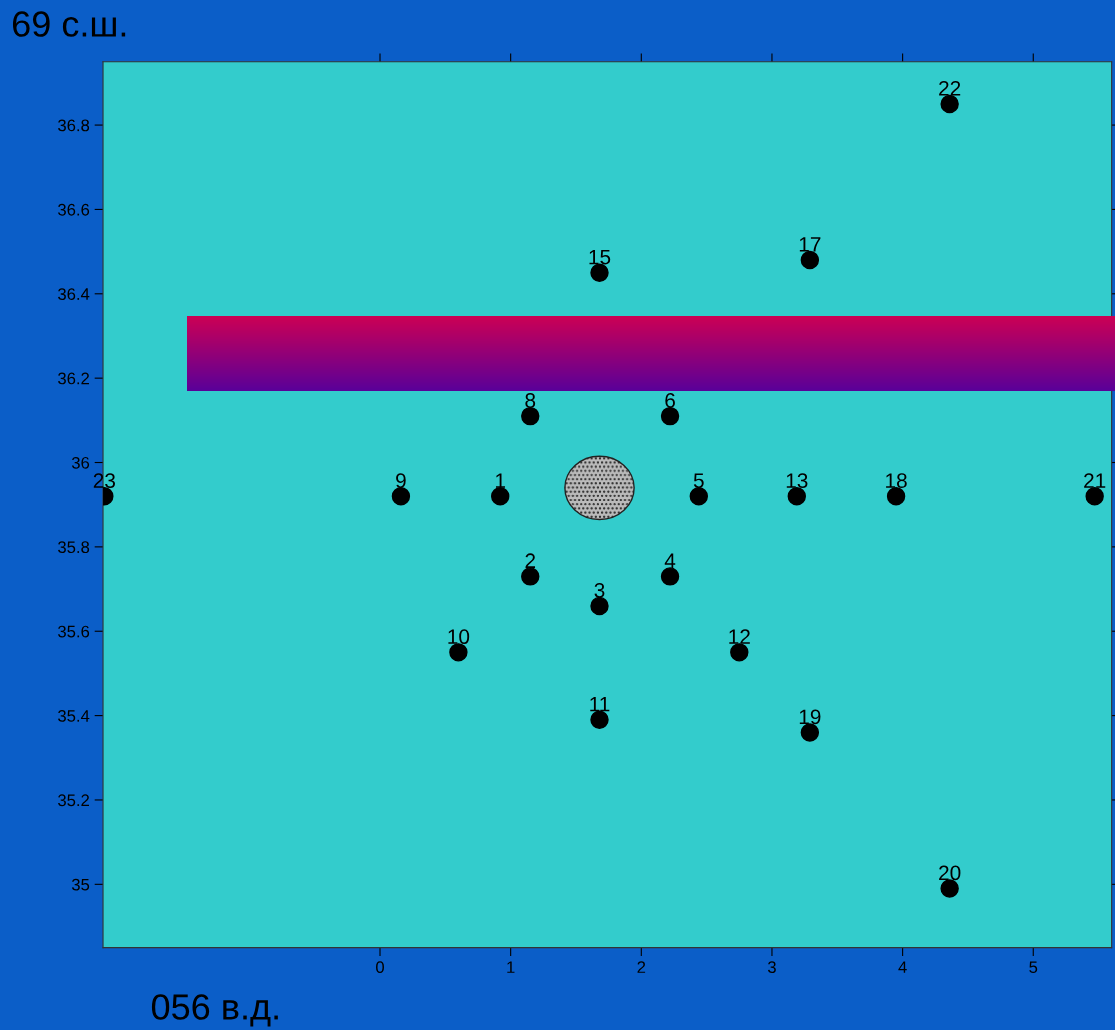 This screenshot has height=1030, width=1115. I want to click on x-tick-label: 0, so click(380, 967).